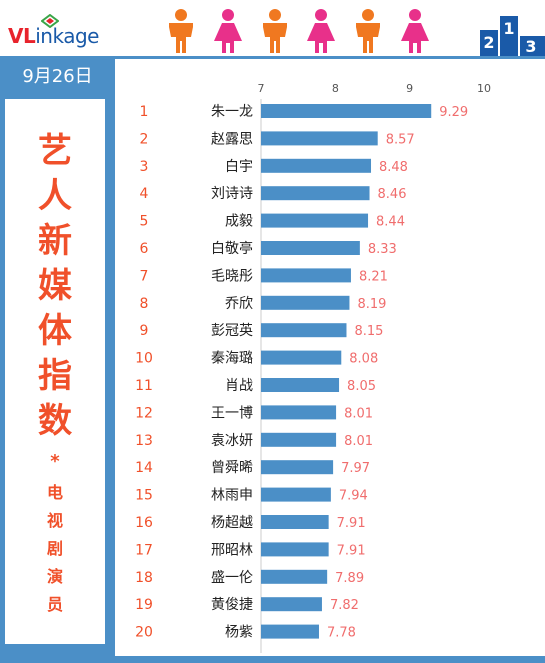  What do you see at coordinates (144, 633) in the screenshot?
I see `rank-label: 20` at bounding box center [144, 633].